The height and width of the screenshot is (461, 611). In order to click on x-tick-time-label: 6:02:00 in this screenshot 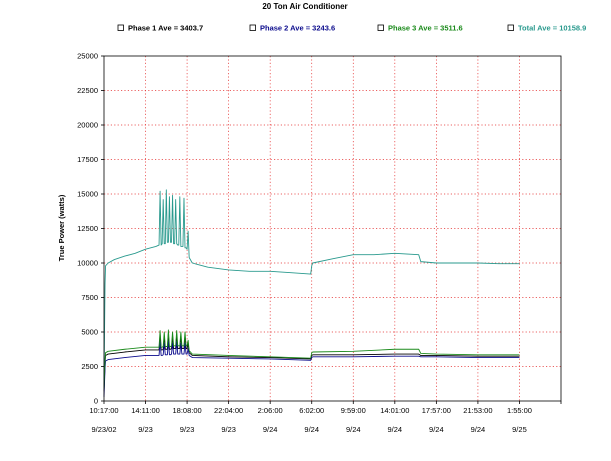, I will do `click(311, 410)`.